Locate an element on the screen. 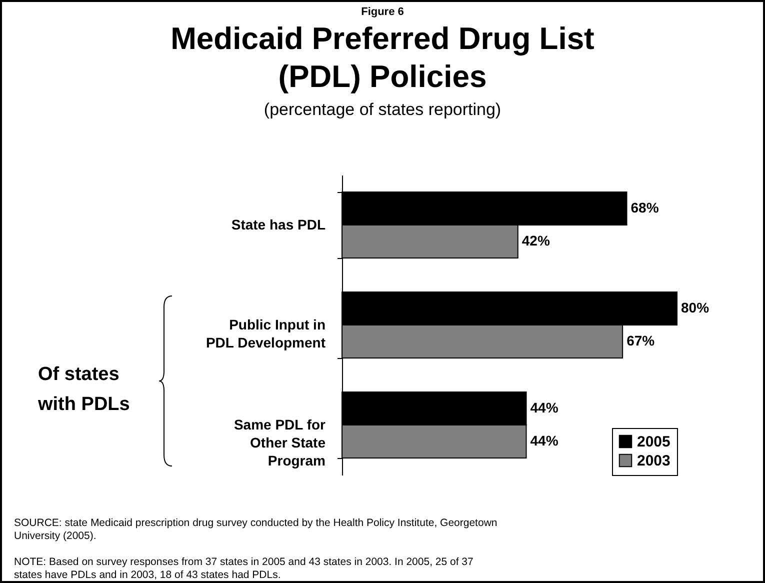  caption: Figure 6 is located at coordinates (382, 12).